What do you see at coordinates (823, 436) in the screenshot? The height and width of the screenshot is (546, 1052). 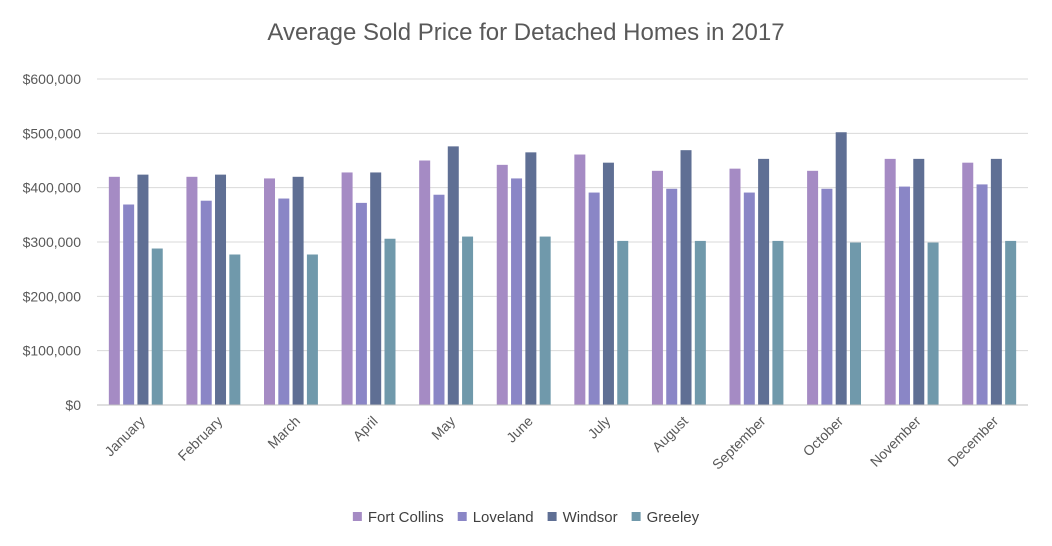 I see `x-tick-label: October` at bounding box center [823, 436].